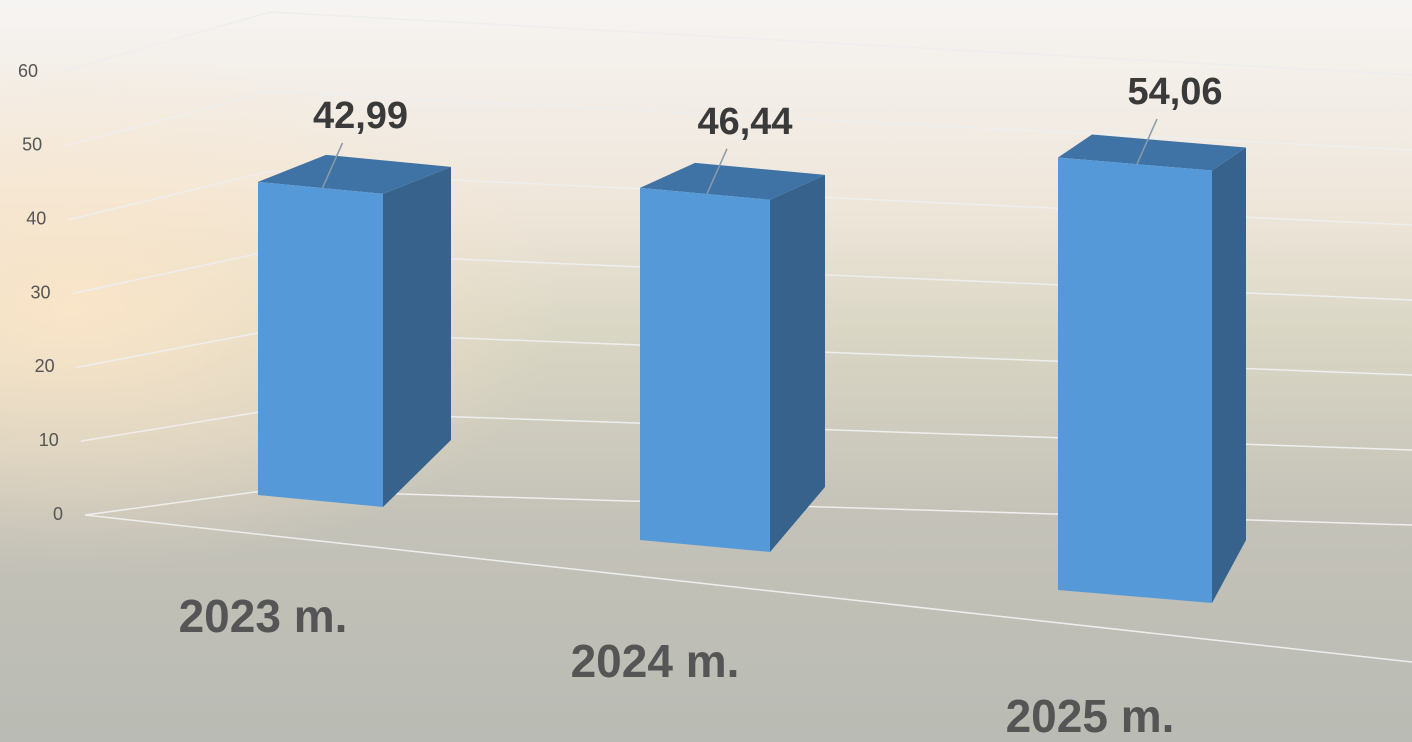  Describe the element at coordinates (32, 145) in the screenshot. I see `y-tick-label: 50` at that location.